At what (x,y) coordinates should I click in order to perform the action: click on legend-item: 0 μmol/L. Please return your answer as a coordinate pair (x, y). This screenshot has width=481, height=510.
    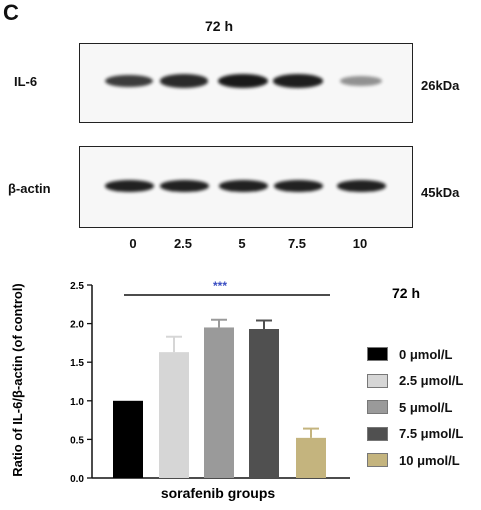
    Looking at the image, I should click on (415, 354).